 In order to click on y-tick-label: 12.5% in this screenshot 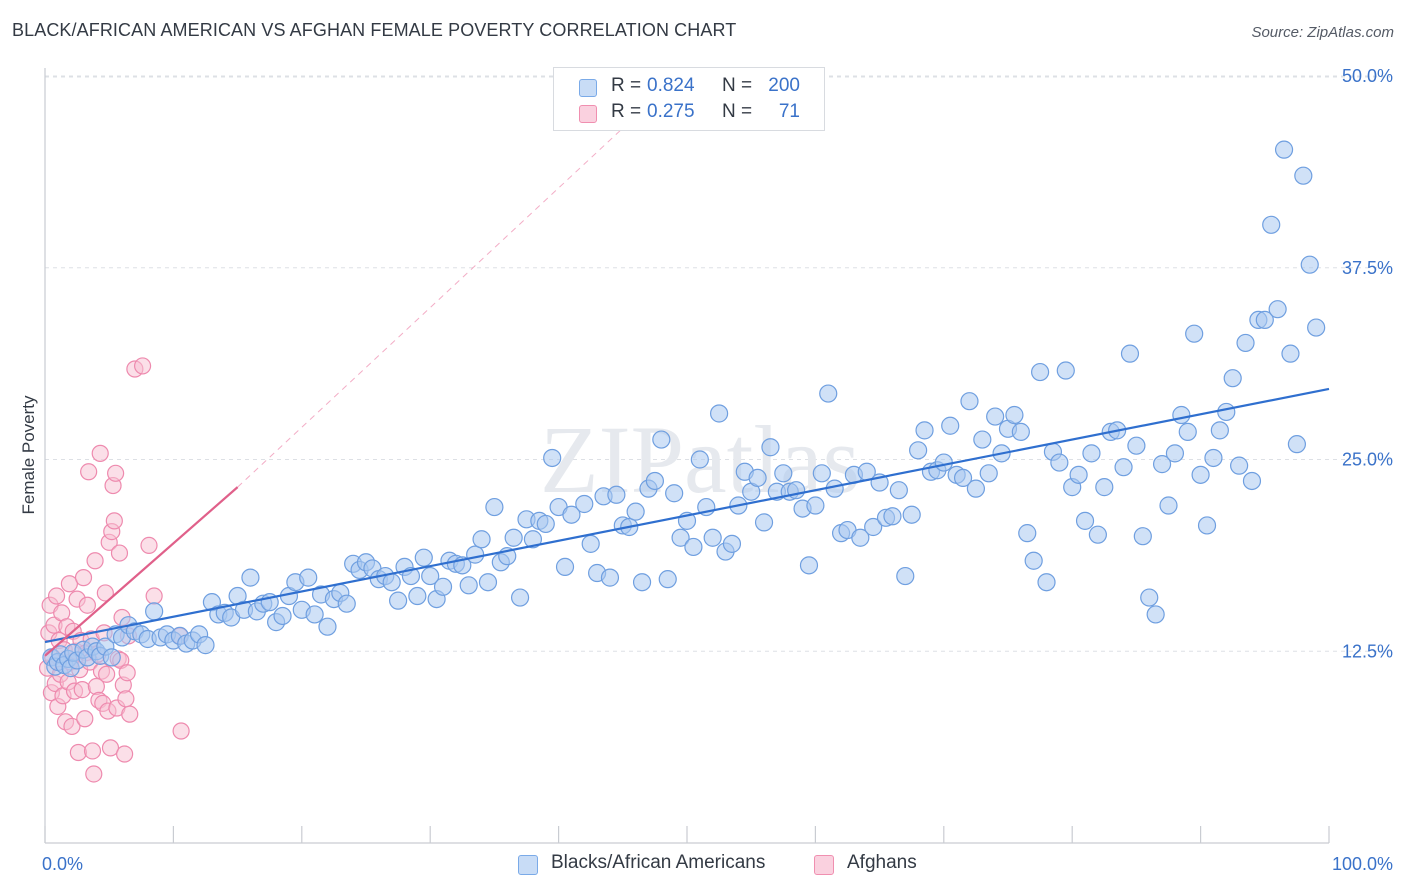, I will do `click(1367, 651)`.